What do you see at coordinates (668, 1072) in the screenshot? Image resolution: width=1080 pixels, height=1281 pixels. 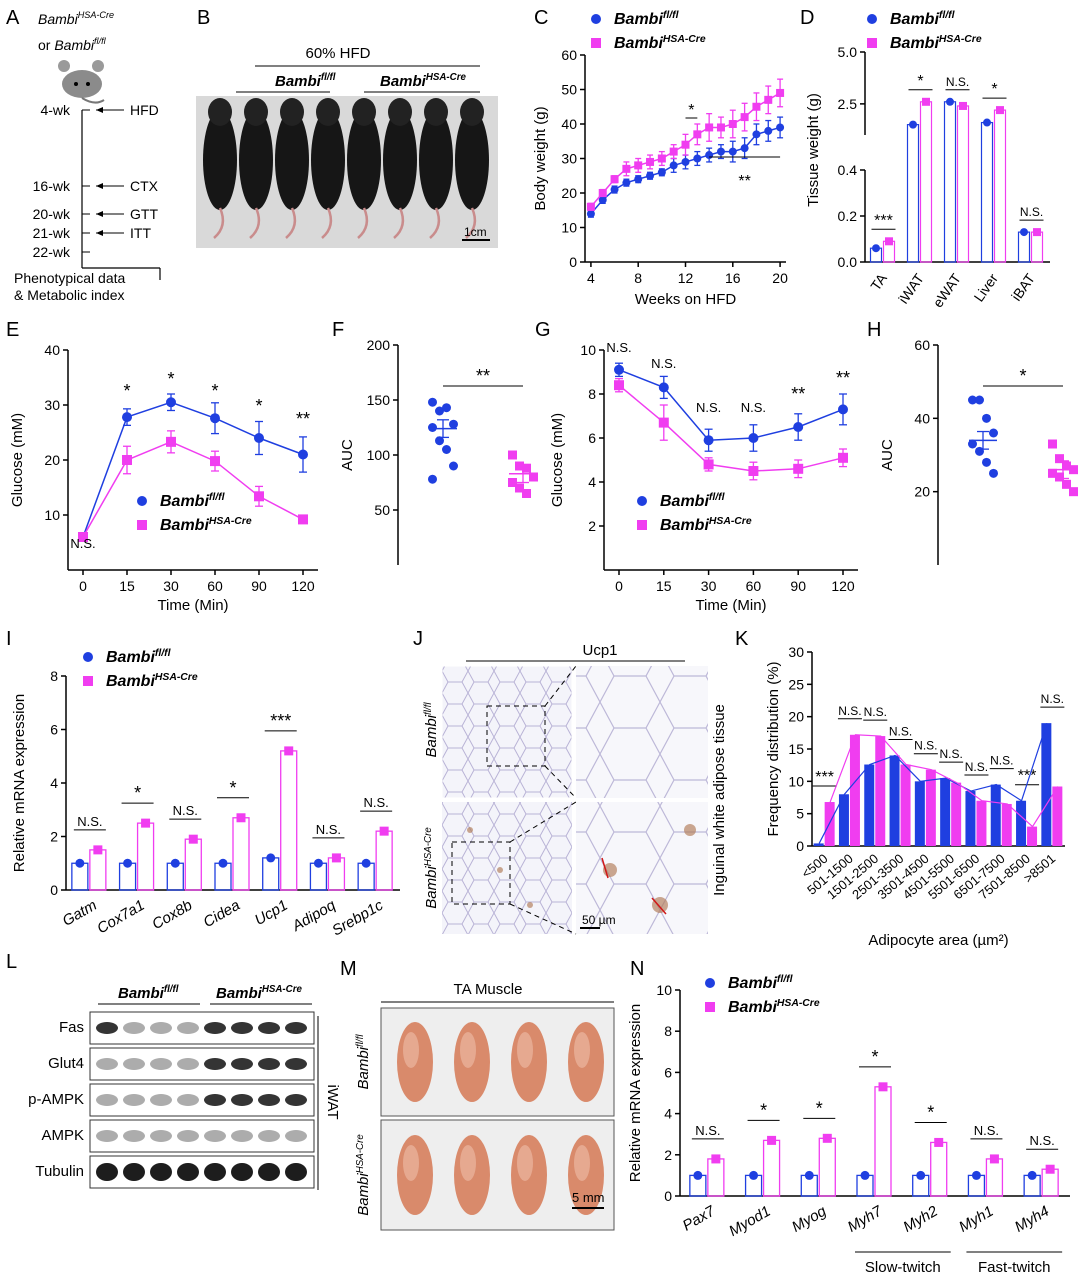 I see `y-tick-label: 6` at bounding box center [668, 1072].